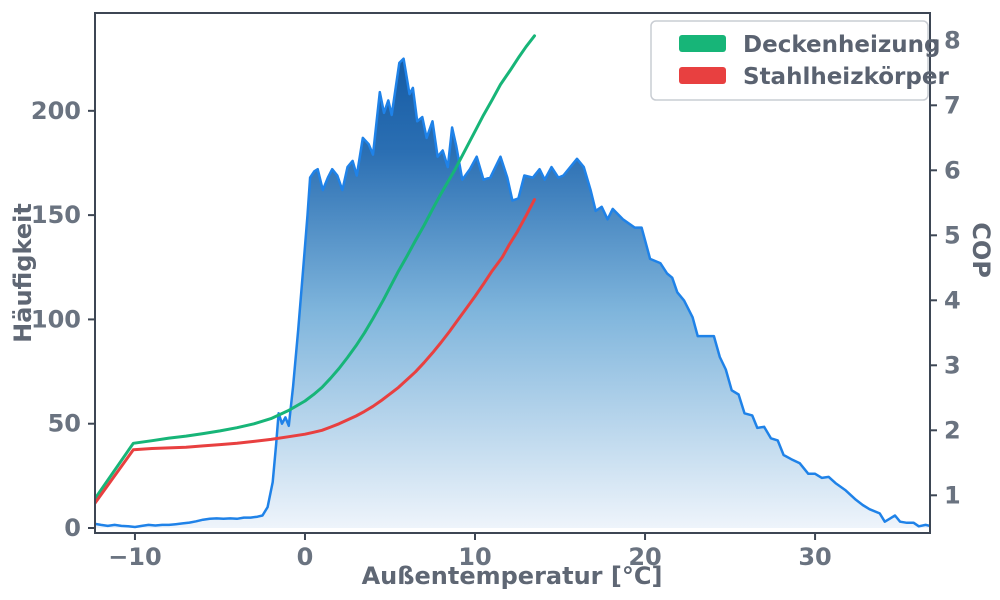 This screenshot has height=600, width=1000. I want to click on y-right-tick-label-5: 5, so click(952, 235).